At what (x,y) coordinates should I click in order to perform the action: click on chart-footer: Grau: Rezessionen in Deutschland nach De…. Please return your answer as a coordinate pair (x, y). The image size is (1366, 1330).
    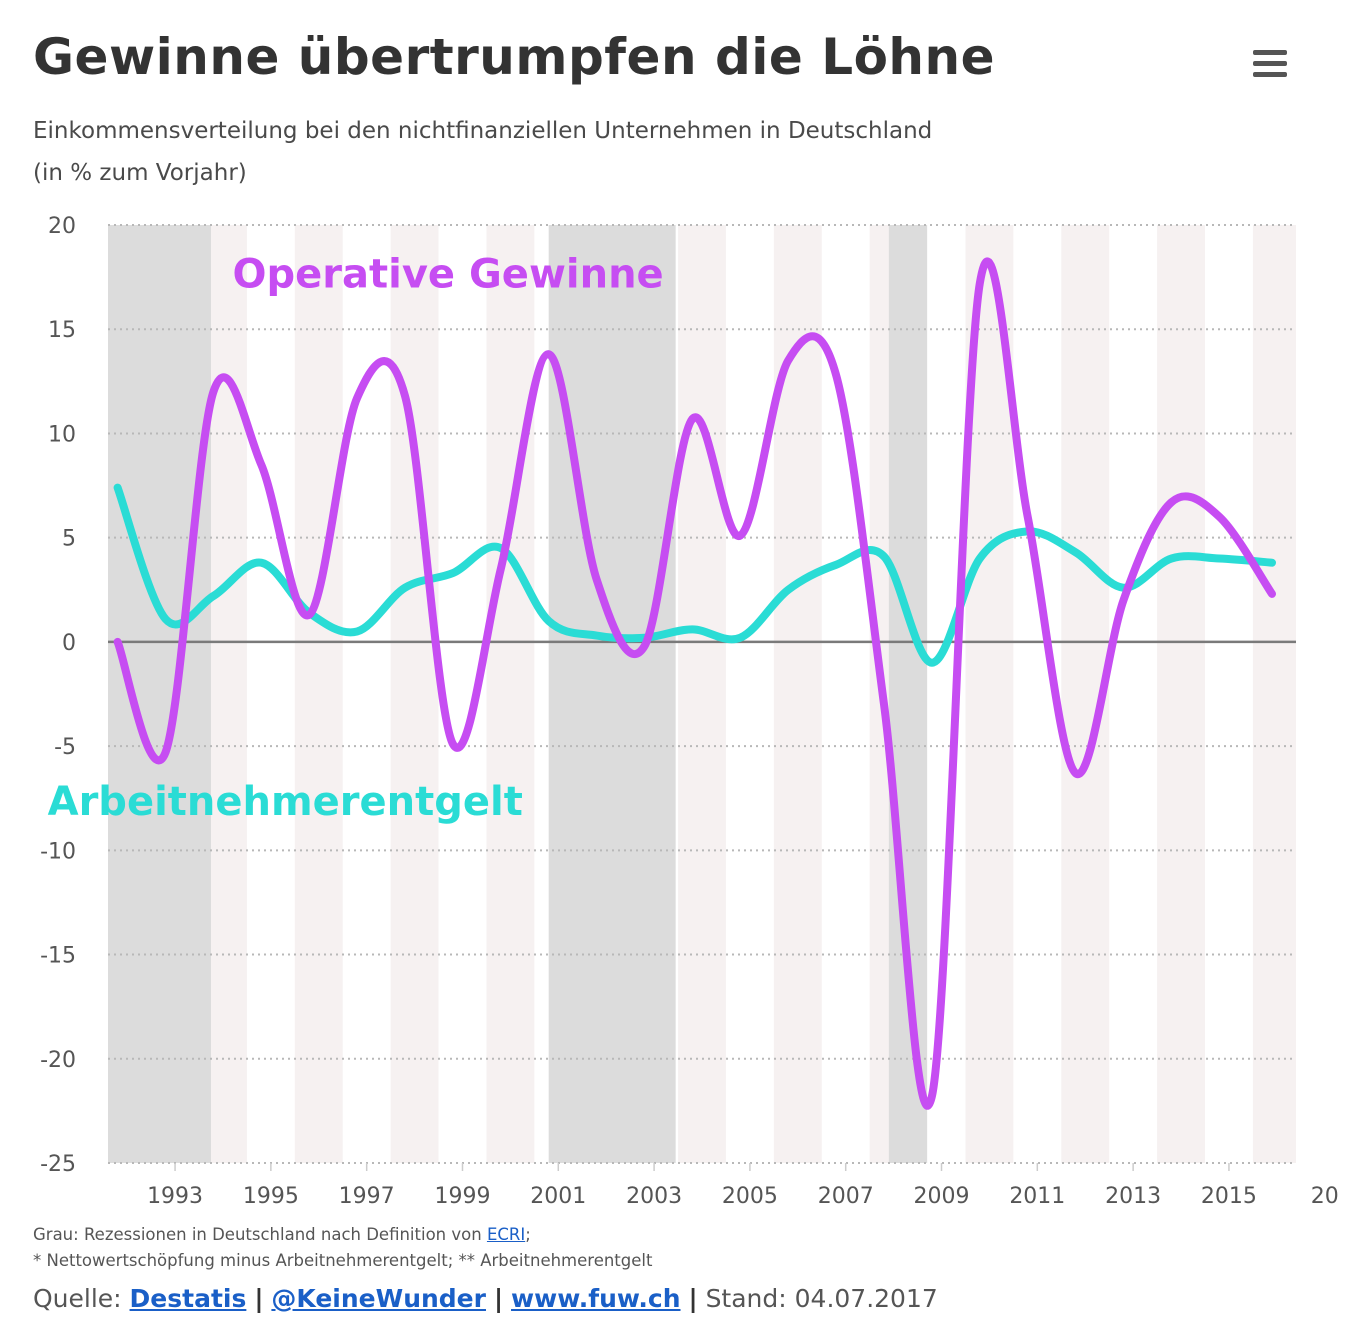
    Looking at the image, I should click on (485, 1267).